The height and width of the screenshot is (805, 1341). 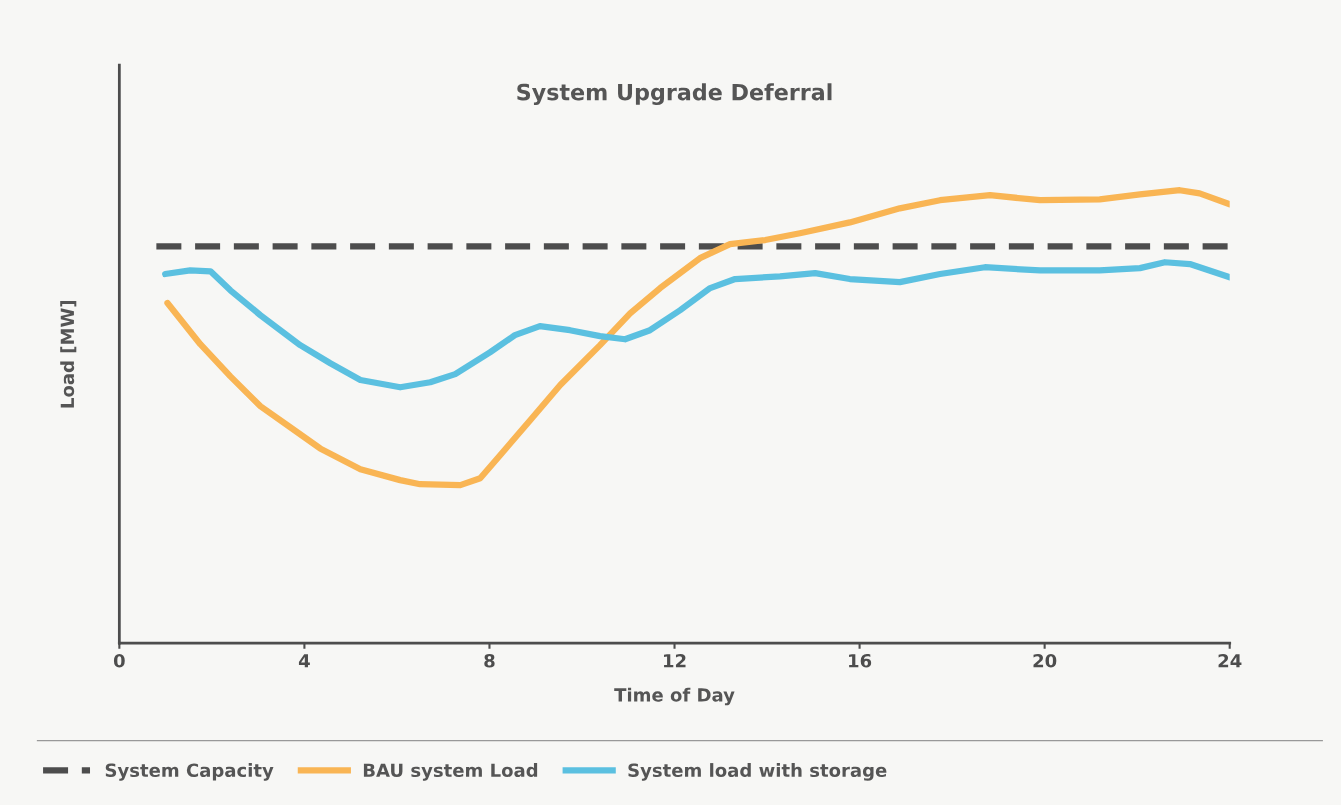 I want to click on chart-title: System Upgrade Deferral, so click(x=674, y=94).